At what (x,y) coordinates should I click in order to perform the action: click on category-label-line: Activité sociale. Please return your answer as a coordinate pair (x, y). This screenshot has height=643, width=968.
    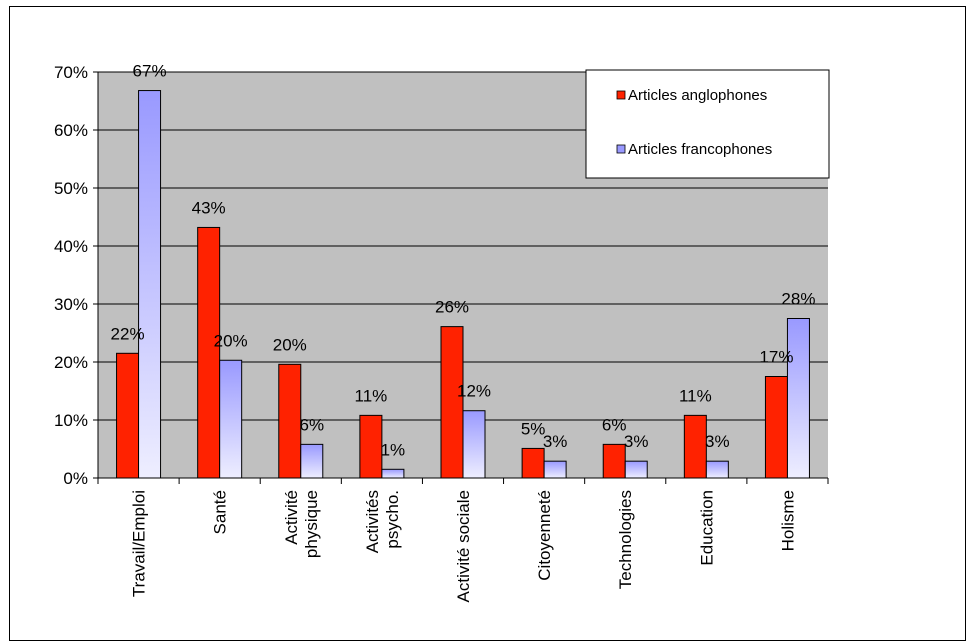
    Looking at the image, I should click on (463, 546).